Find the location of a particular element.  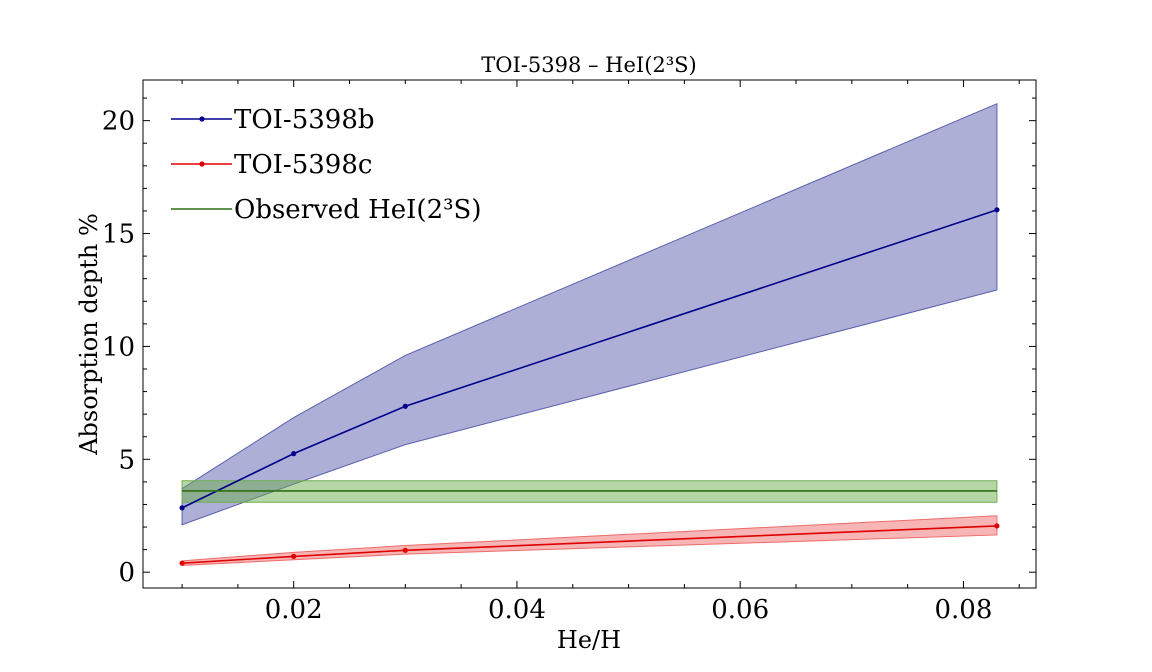

series-1-band is located at coordinates (589, 540).